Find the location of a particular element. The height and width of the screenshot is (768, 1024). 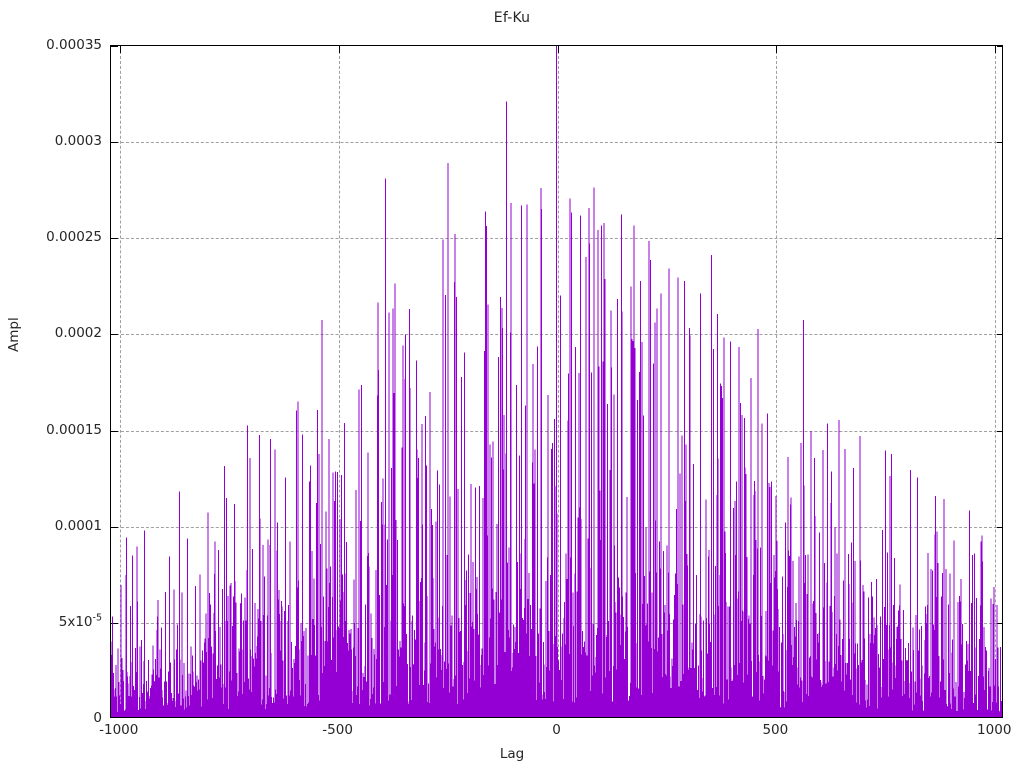

x-tick-label: 1000 is located at coordinates (994, 730).